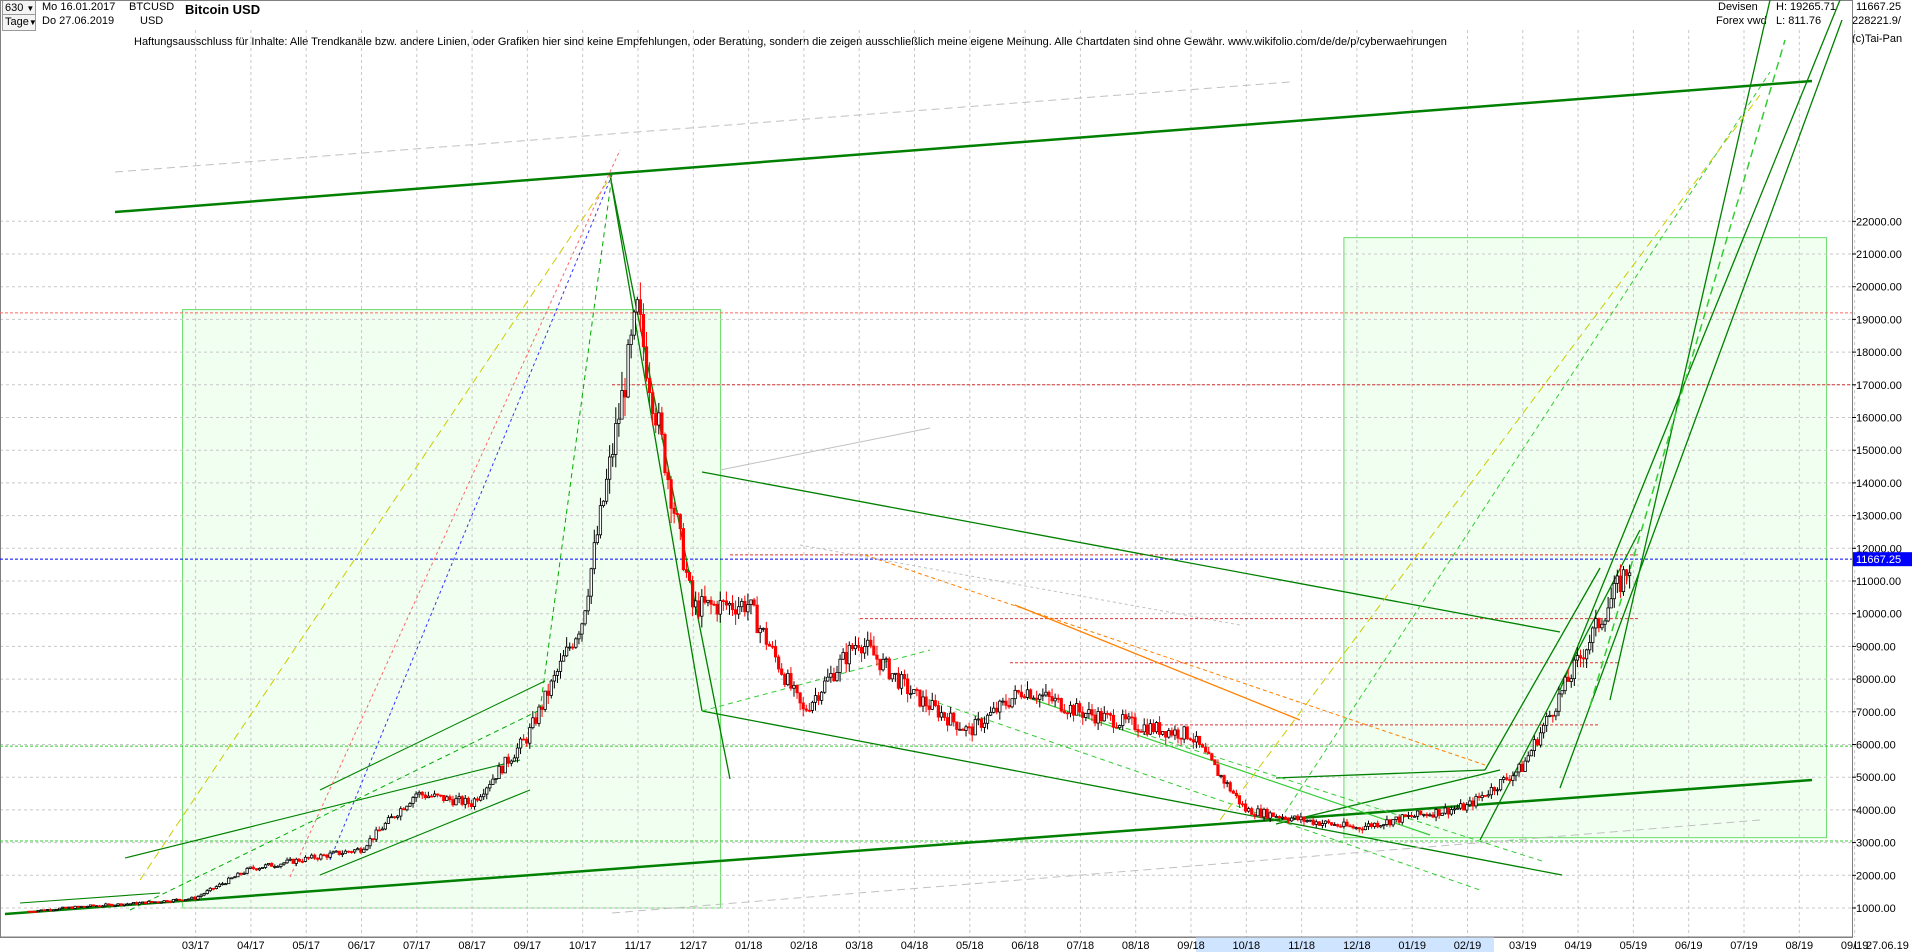 The height and width of the screenshot is (952, 1912). What do you see at coordinates (32, 22) in the screenshot?
I see `chevron-down-icon: ▼` at bounding box center [32, 22].